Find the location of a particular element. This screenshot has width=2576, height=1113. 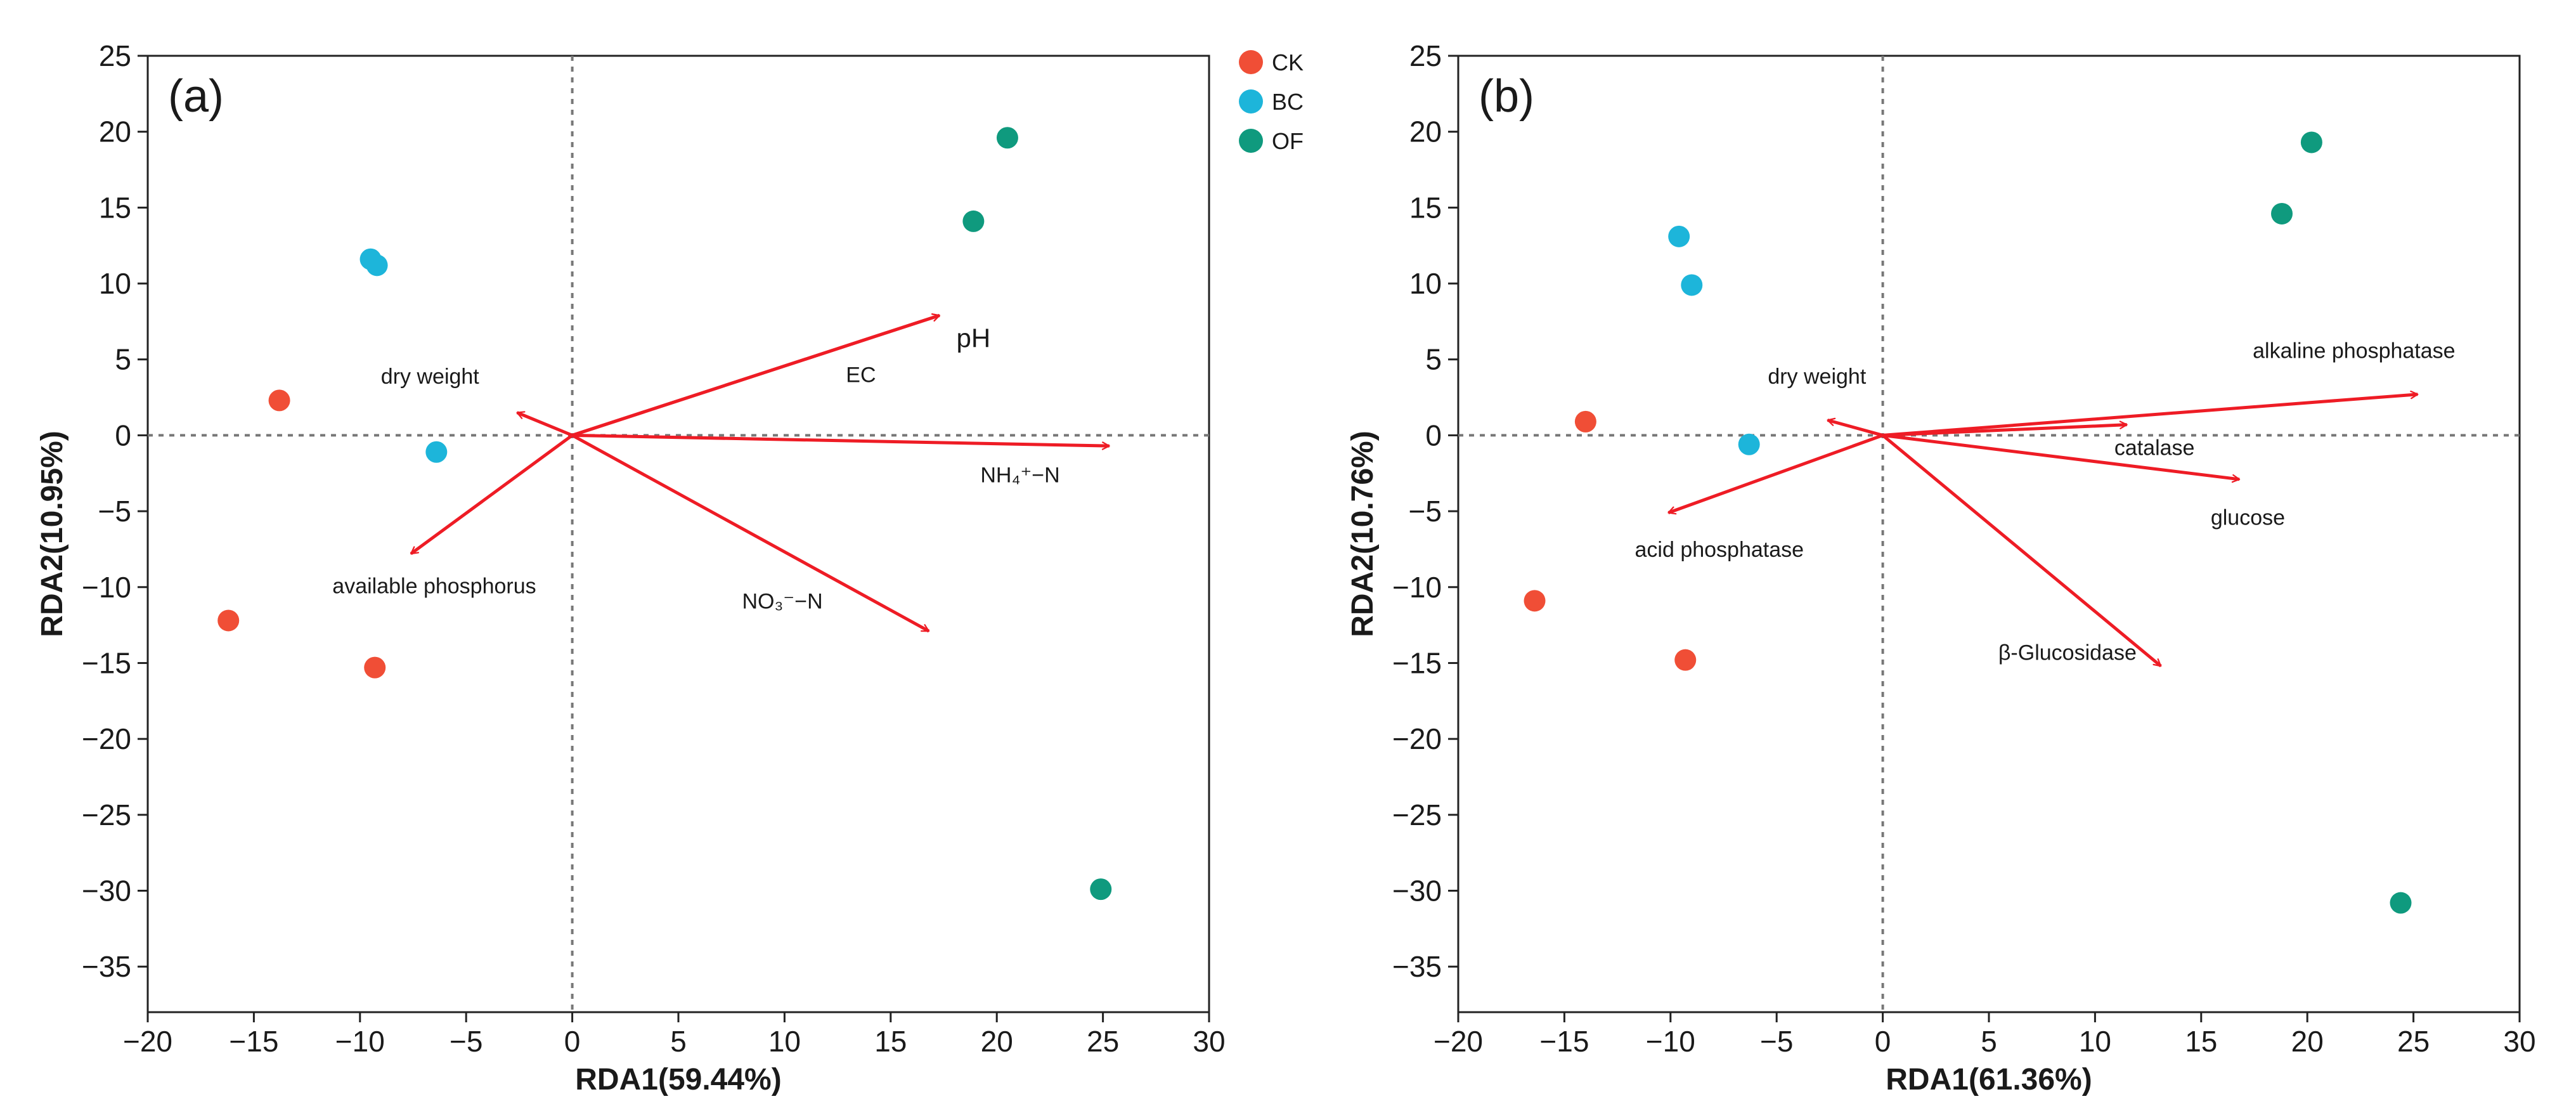

legend-label-bc: BC is located at coordinates (1288, 102).